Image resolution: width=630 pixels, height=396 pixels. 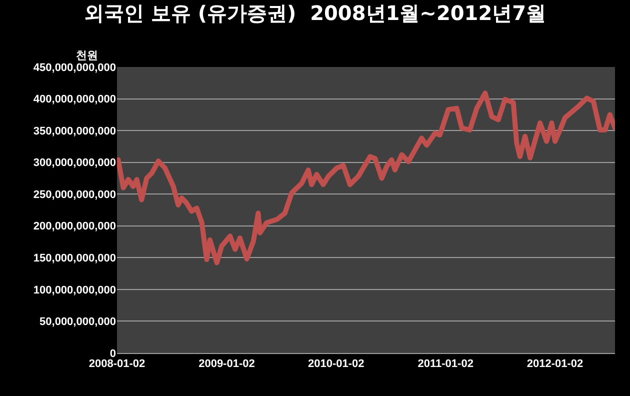 I want to click on x-tick-label: 2011-01-02, so click(x=446, y=364).